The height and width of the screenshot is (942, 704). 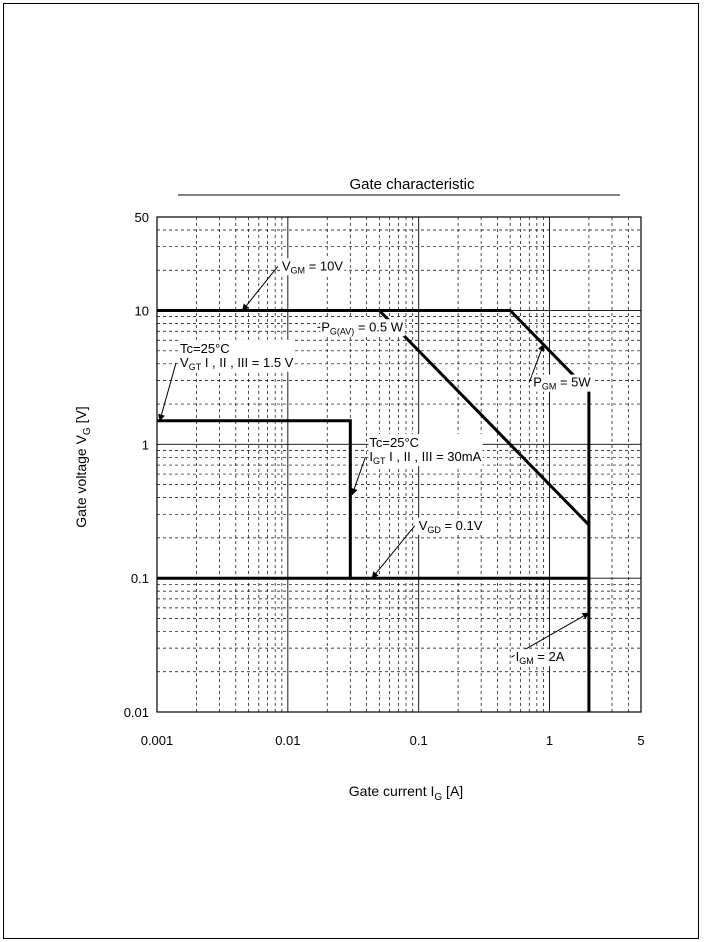 What do you see at coordinates (142, 217) in the screenshot?
I see `y-tick-label: 50` at bounding box center [142, 217].